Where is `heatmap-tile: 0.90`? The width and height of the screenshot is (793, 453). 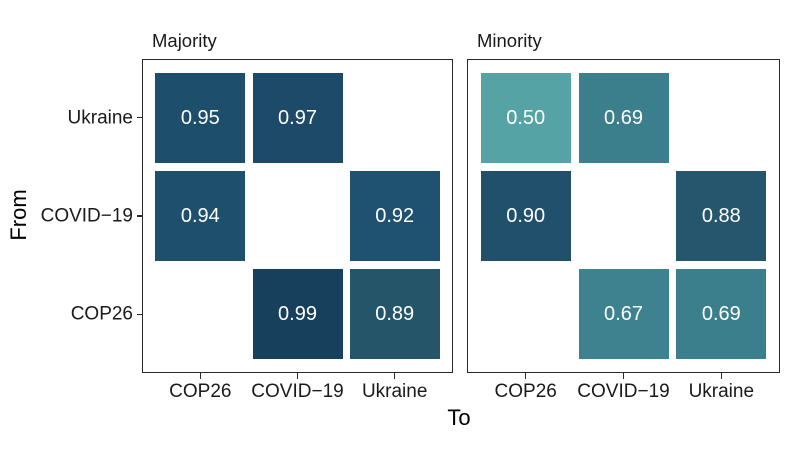
heatmap-tile: 0.90 is located at coordinates (525, 216).